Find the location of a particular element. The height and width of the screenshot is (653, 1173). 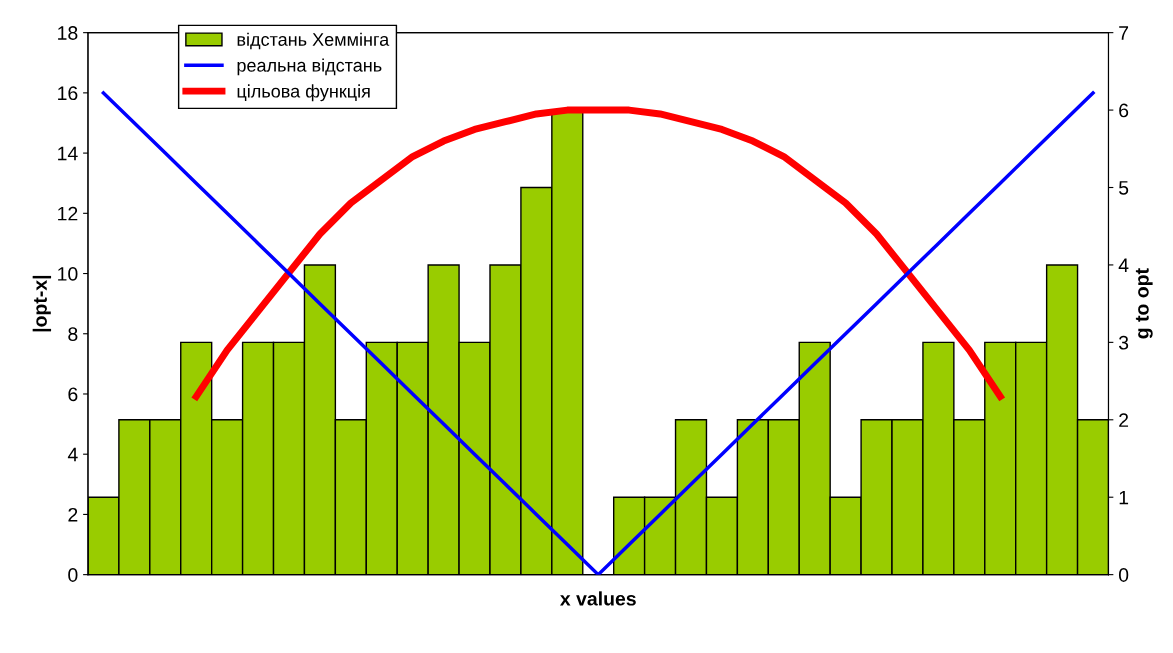

y2-tick-label: 6 is located at coordinates (1124, 110).